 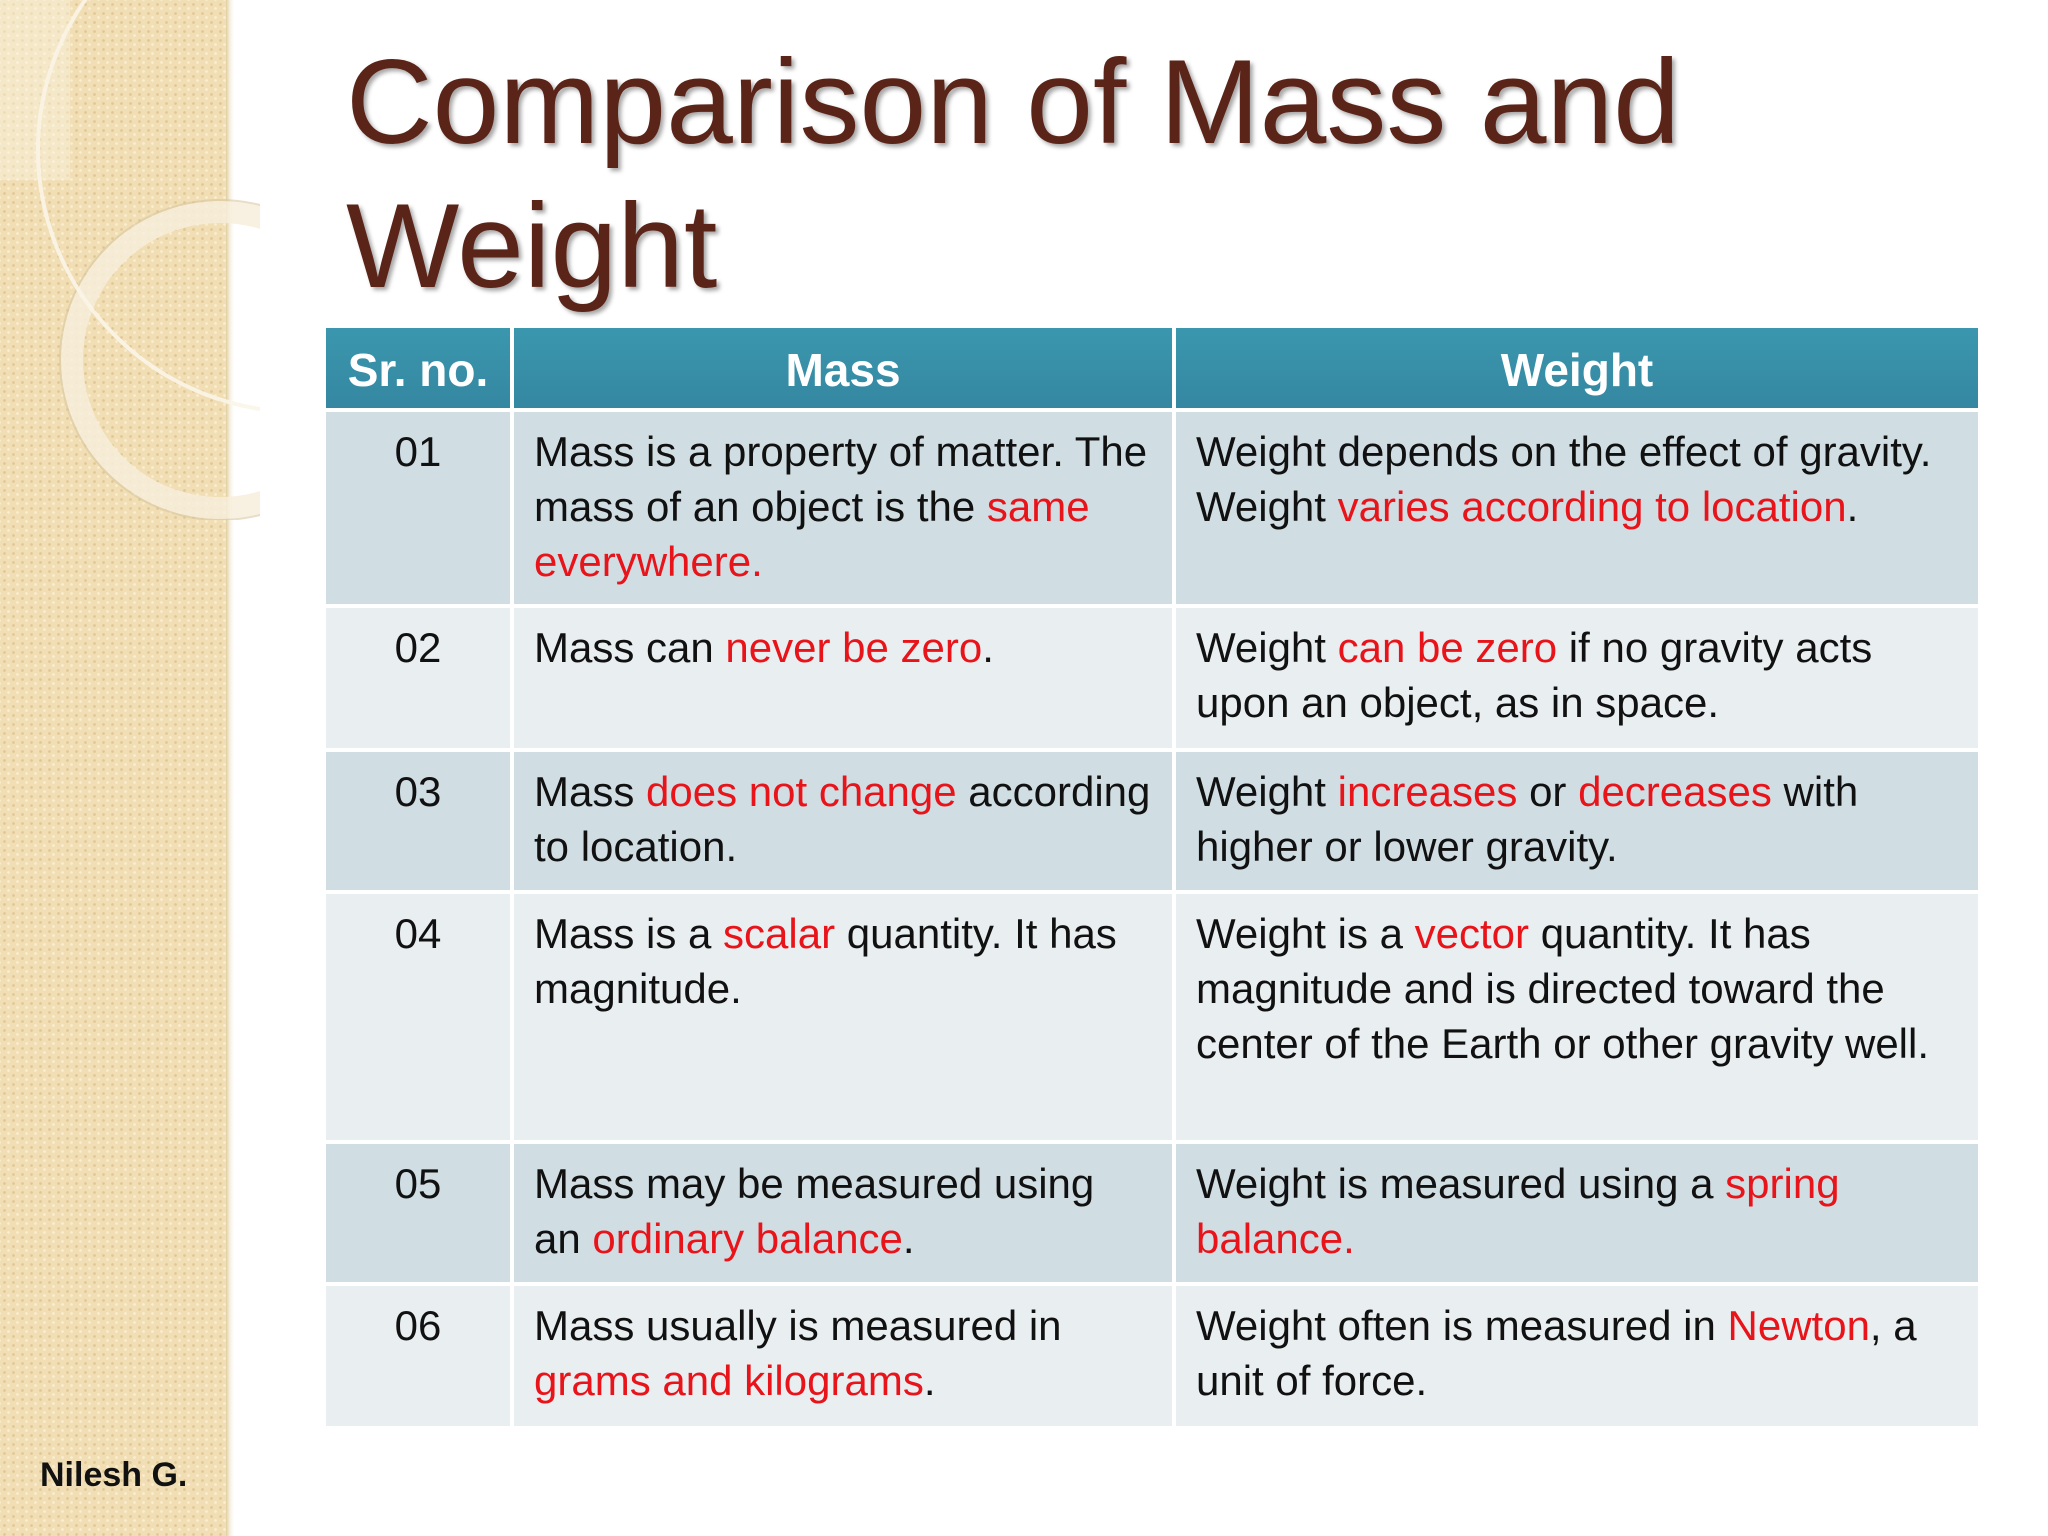 What do you see at coordinates (1305, 933) in the screenshot?
I see `weight-text: Weight is a` at bounding box center [1305, 933].